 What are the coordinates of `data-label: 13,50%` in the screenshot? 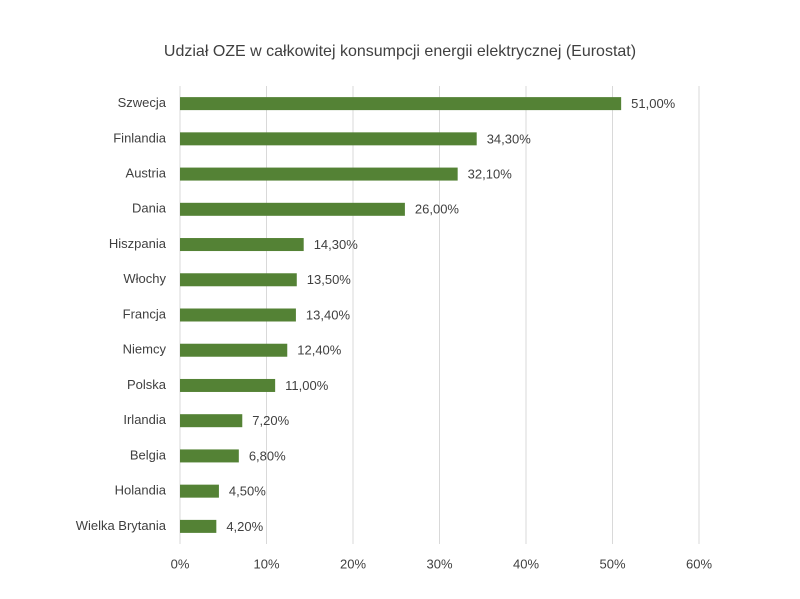 It's located at (329, 279).